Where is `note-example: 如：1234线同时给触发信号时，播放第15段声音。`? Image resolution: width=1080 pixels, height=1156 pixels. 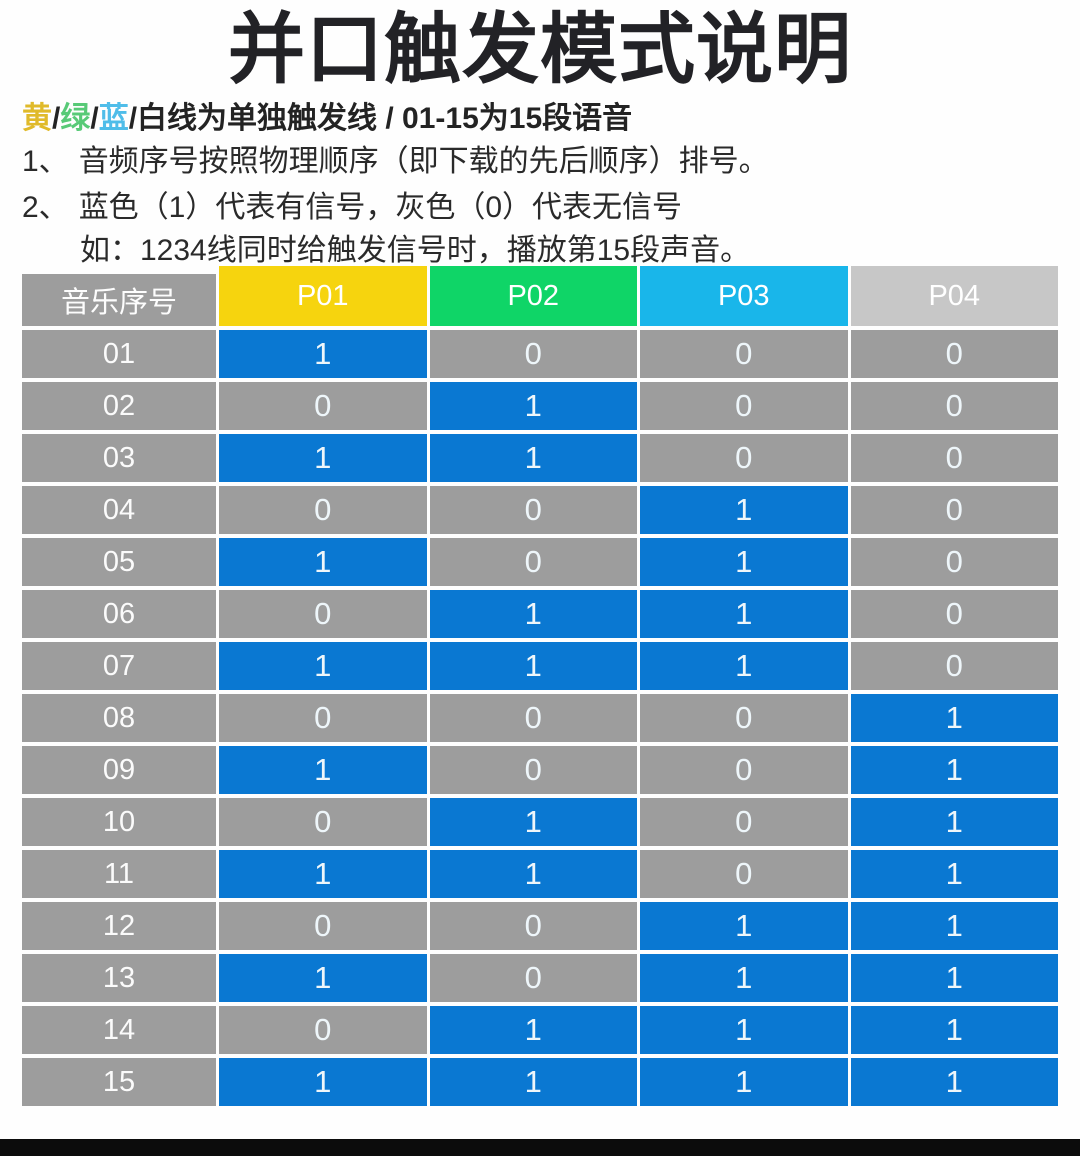 note-example: 如：1234线同时给触发信号时，播放第15段声音。 is located at coordinates (386, 251).